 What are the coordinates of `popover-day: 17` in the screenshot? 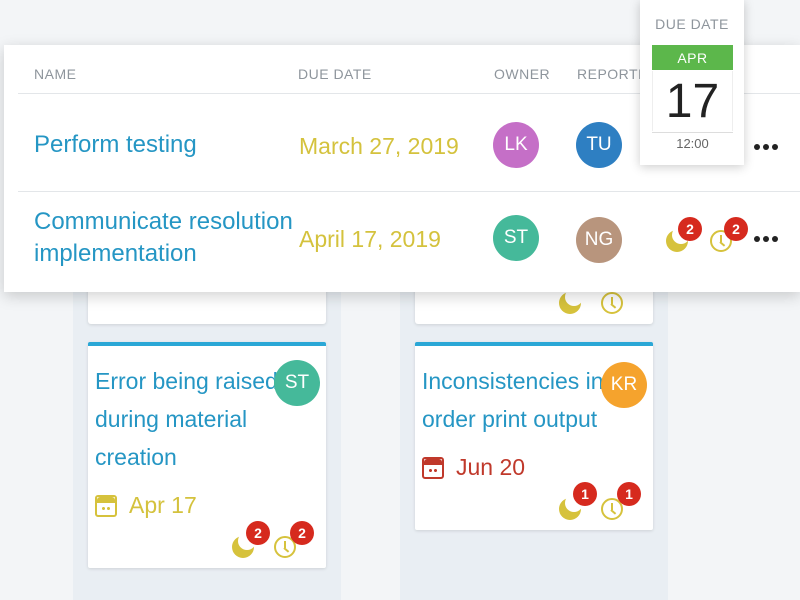 It's located at (692, 101).